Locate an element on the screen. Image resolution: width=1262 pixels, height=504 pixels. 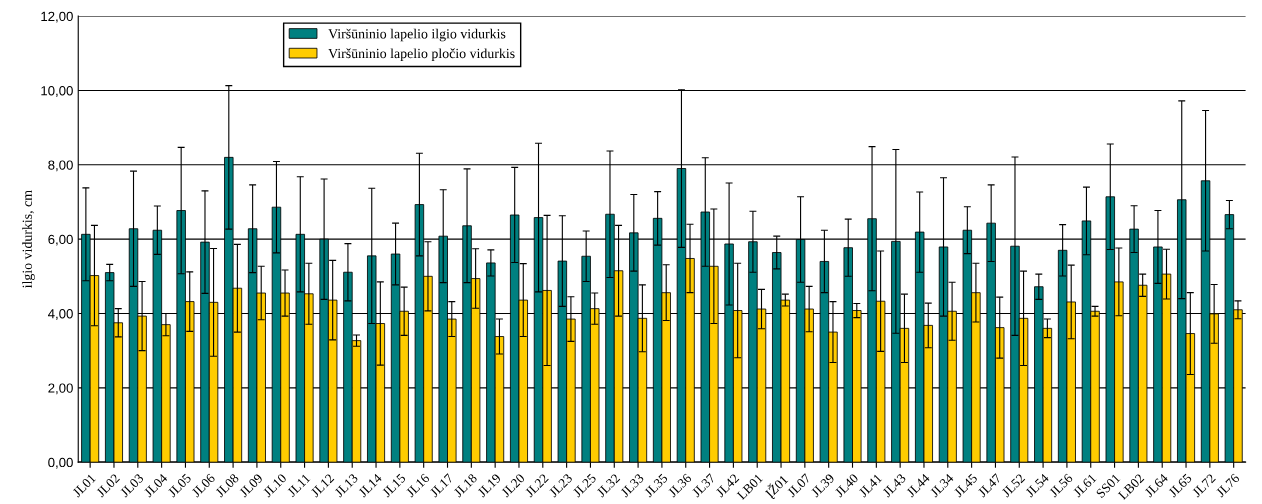
y-axis-title: ilgio vidurkis, cm is located at coordinates (28, 239).